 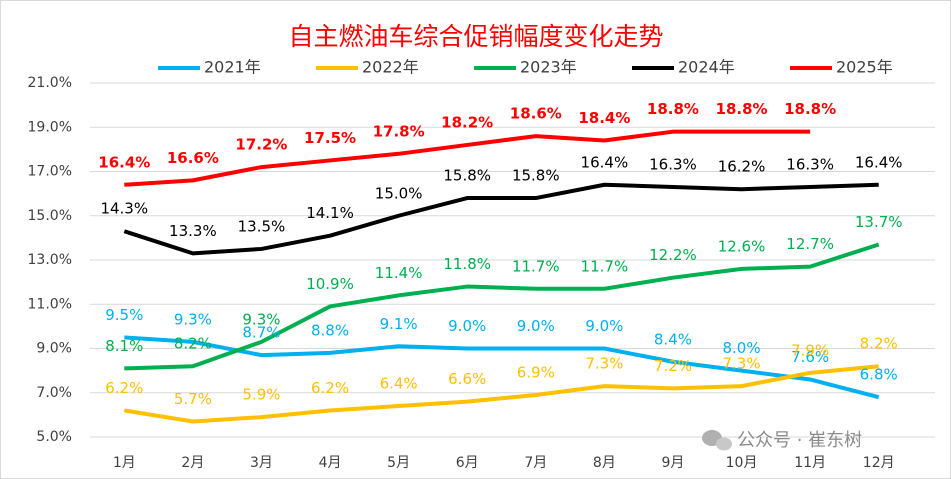 What do you see at coordinates (879, 375) in the screenshot?
I see `data-label: 6.8%` at bounding box center [879, 375].